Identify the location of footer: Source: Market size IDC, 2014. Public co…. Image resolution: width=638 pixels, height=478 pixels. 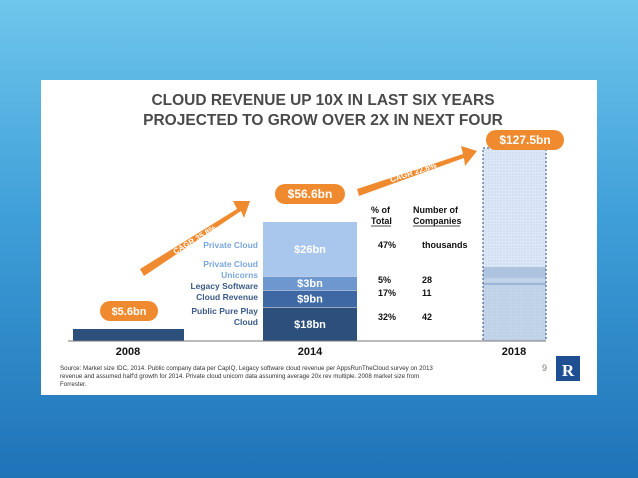
(320, 372).